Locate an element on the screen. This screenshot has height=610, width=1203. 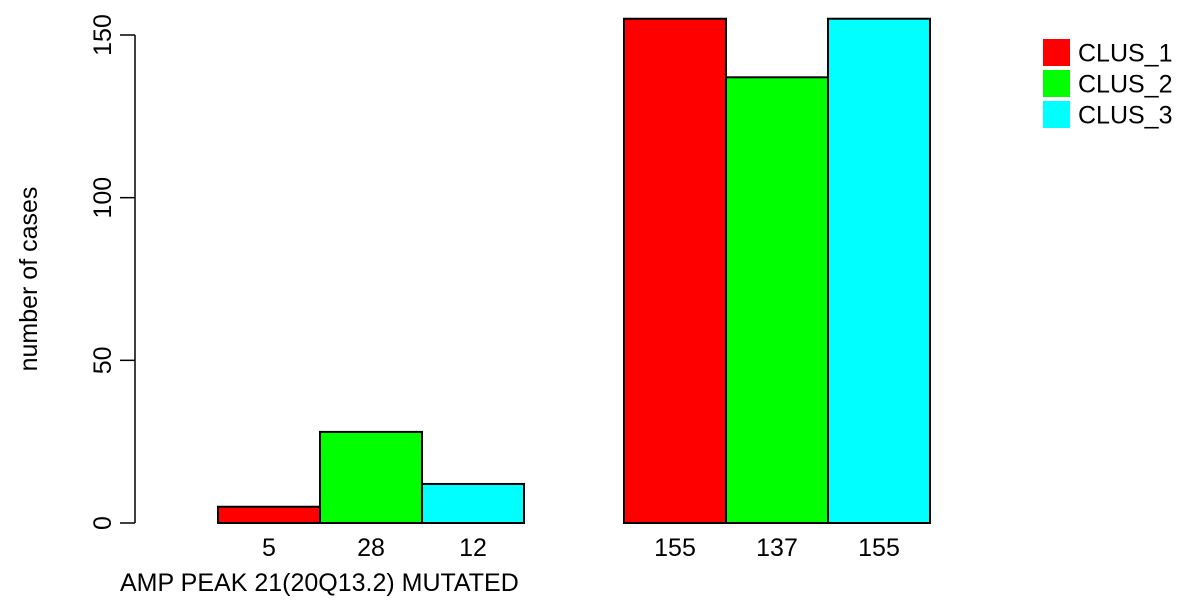
y-axis-label: number of cases is located at coordinates (29, 279).